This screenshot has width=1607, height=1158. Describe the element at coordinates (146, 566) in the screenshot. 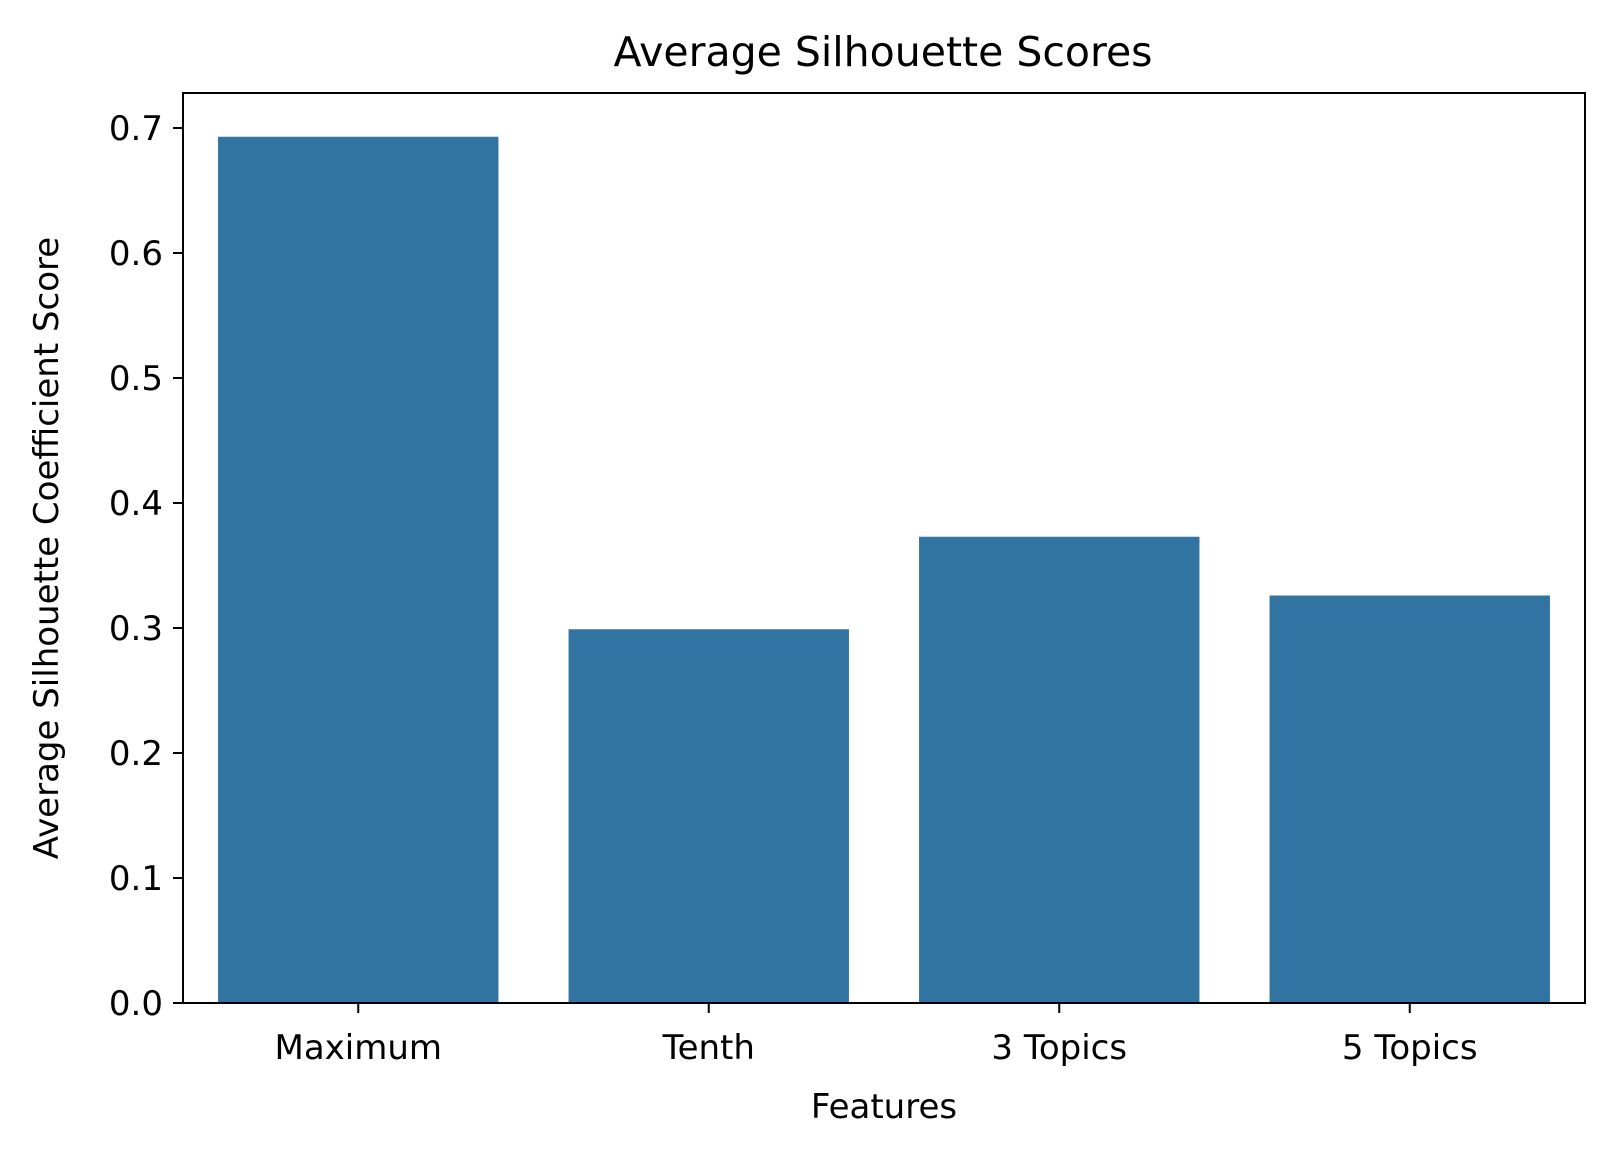

I see `y-axis: 0.0 0.1 0.2 0.3 0.4 0.5 0.6 0.7` at that location.